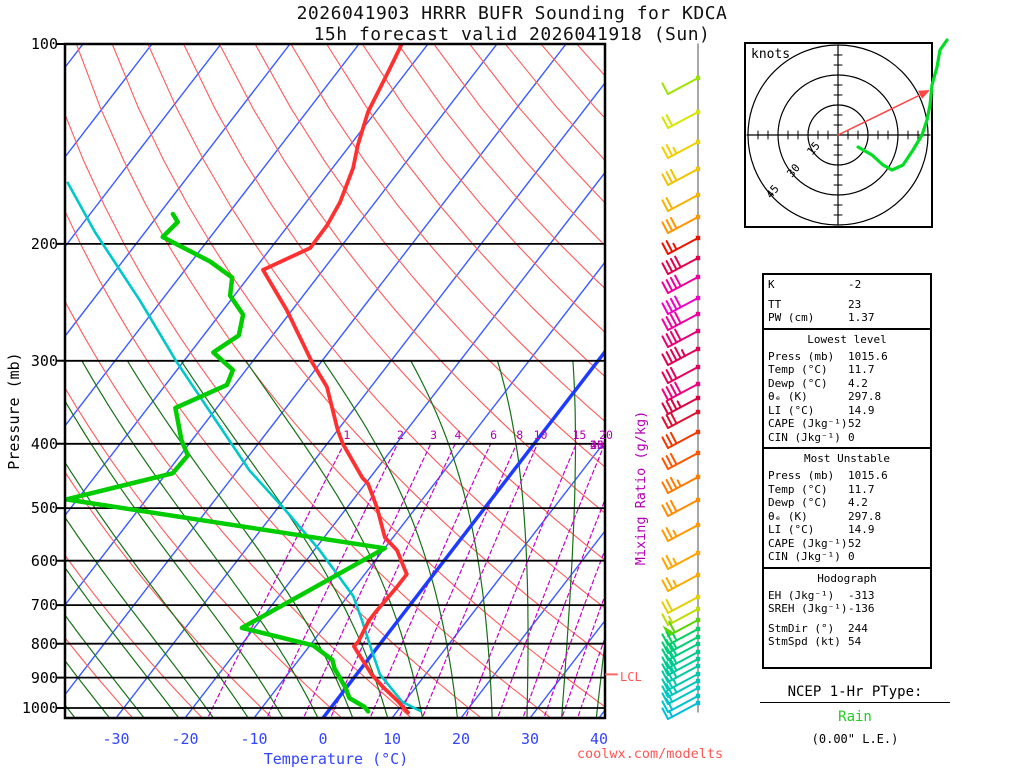 This screenshot has width=1024, height=768. What do you see at coordinates (847, 578) in the screenshot?
I see `section-title: Hodograph` at bounding box center [847, 578].